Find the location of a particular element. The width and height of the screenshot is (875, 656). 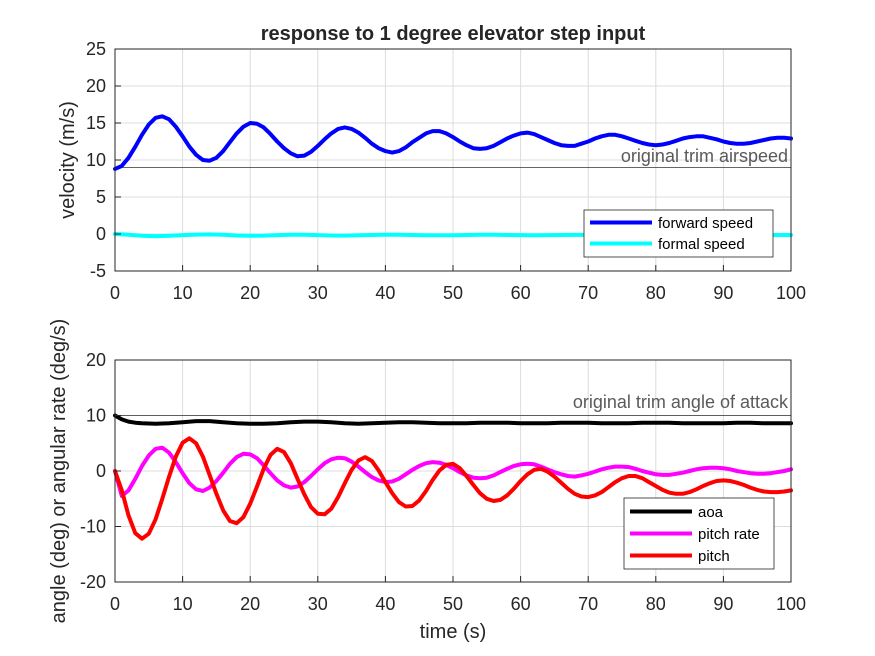

top-refline-group: original trim airspeed is located at coordinates (453, 157).